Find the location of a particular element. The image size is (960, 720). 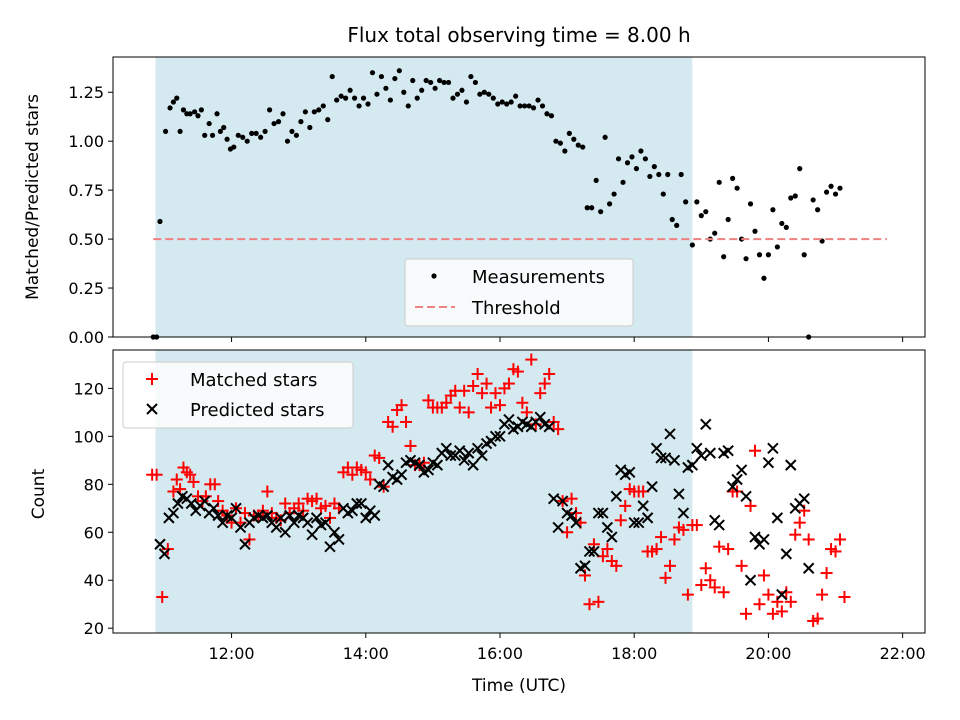

bottom-legend: Matched stars Predicted stars is located at coordinates (238, 395).